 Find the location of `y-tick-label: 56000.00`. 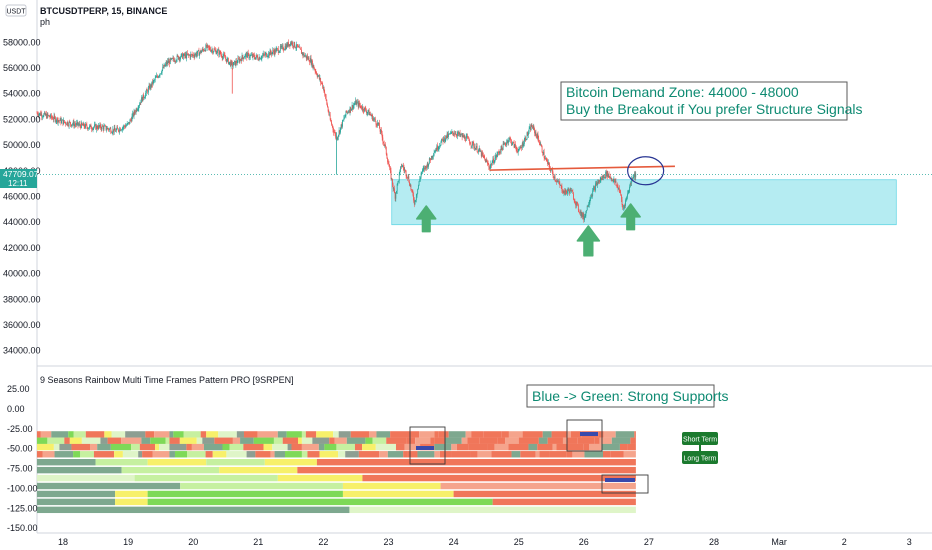

y-tick-label: 56000.00 is located at coordinates (22, 68).